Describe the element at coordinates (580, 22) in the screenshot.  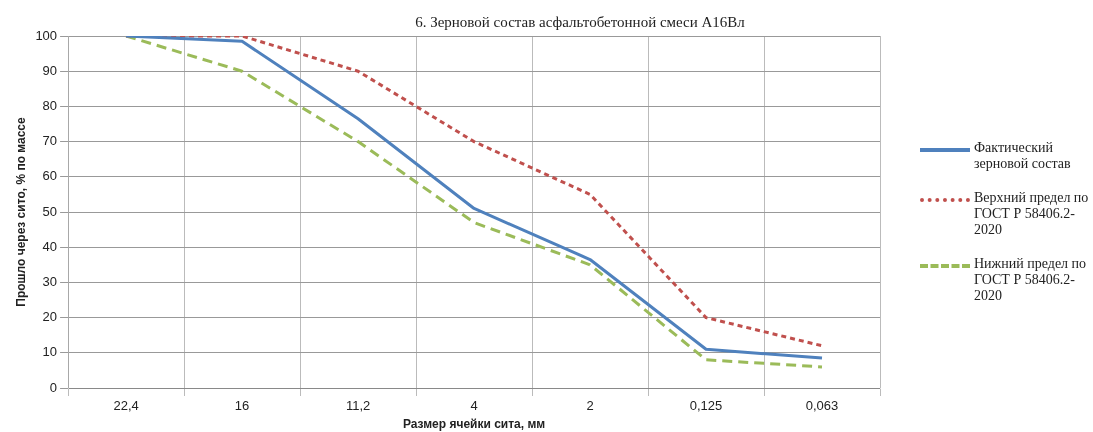
I see `chart-title: 6. Зерновой состав асфальтобетонной смеси А16Вл` at that location.